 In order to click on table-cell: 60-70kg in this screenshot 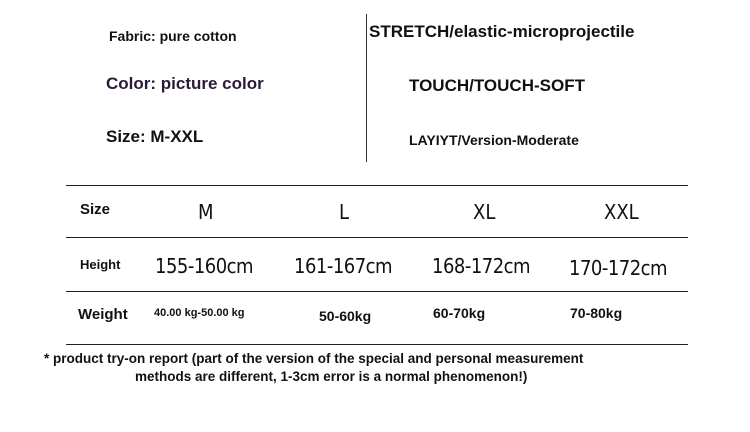, I will do `click(459, 313)`.